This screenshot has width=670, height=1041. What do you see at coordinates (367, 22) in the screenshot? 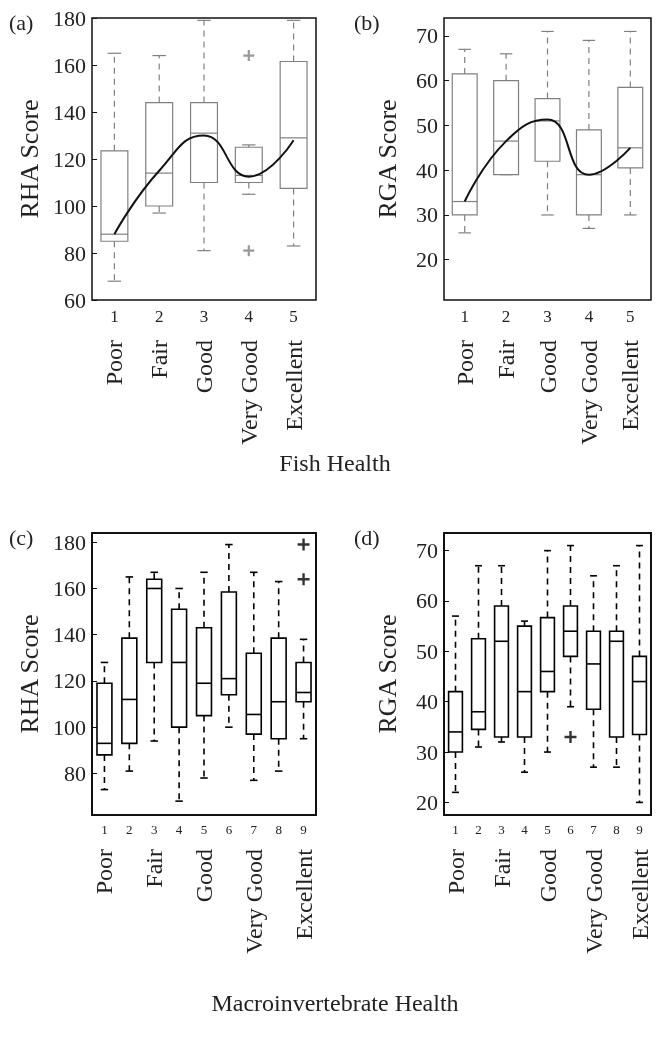
I see `chart-title: (b)` at bounding box center [367, 22].